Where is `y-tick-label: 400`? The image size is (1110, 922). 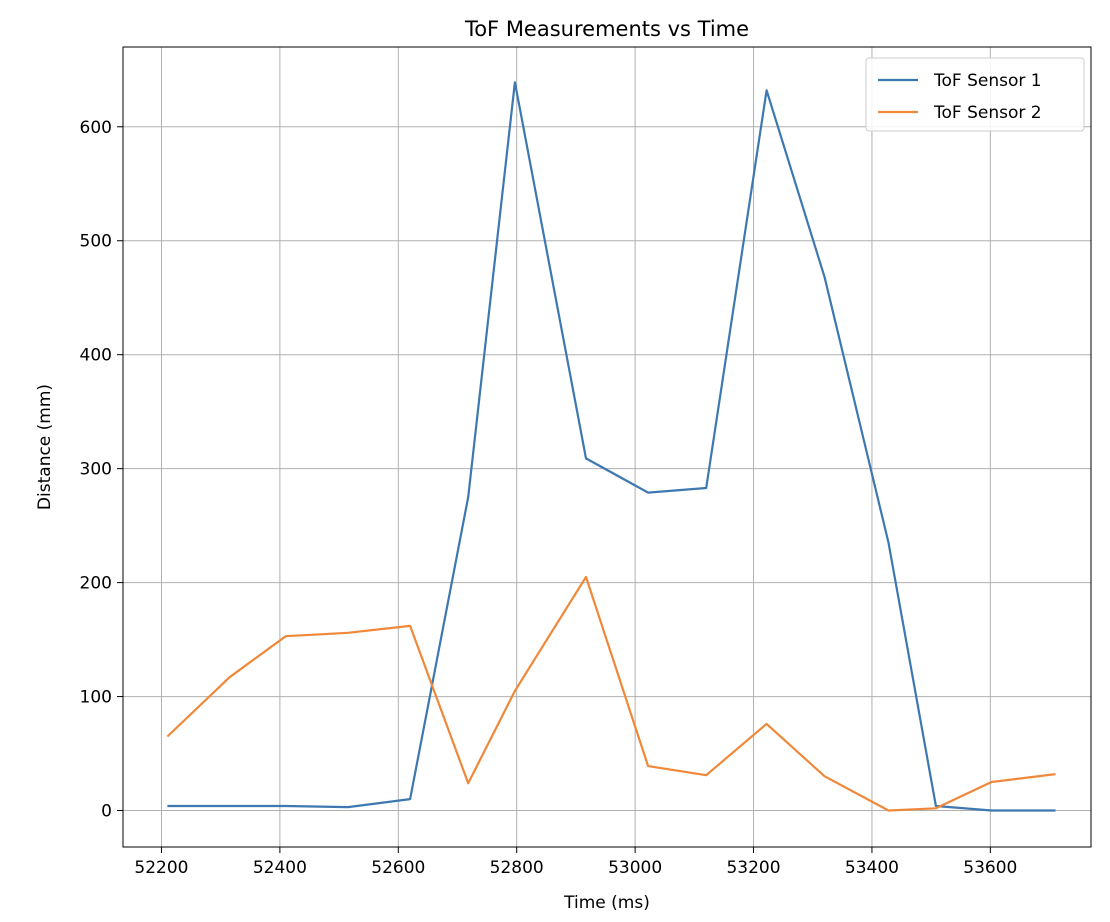 y-tick-label: 400 is located at coordinates (96, 356).